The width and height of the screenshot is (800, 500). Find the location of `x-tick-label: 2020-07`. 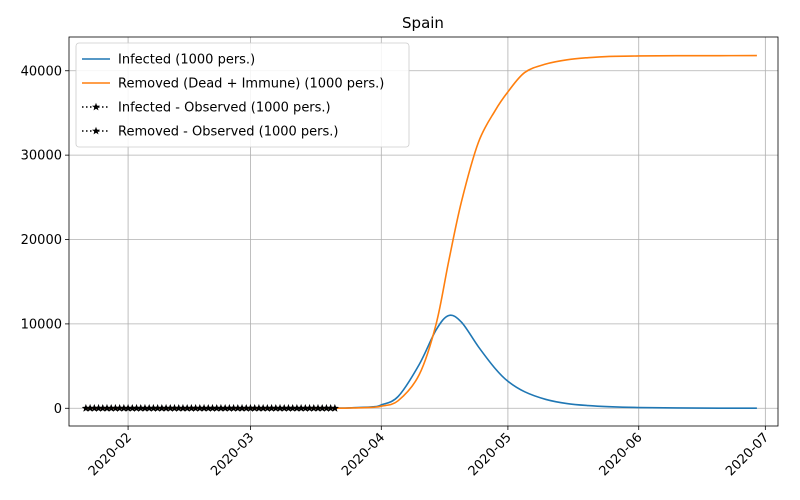

x-tick-label: 2020-07 is located at coordinates (747, 454).